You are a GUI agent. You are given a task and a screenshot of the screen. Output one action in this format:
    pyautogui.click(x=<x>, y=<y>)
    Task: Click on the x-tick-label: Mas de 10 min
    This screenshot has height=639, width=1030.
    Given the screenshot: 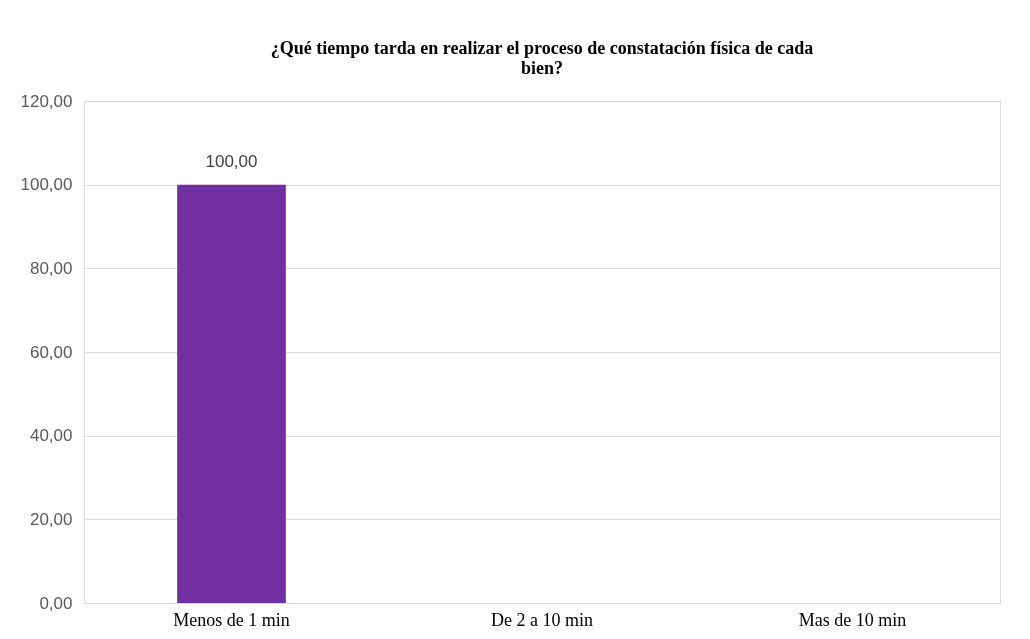 What is the action you would take?
    pyautogui.click(x=852, y=619)
    